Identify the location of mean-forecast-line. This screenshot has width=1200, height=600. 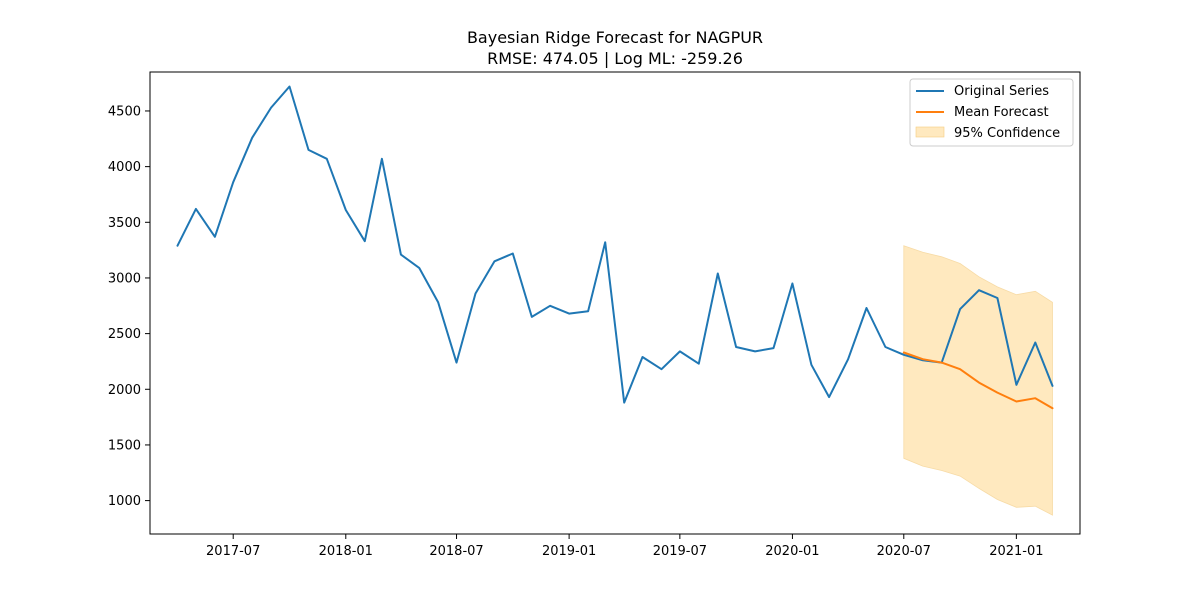
(978, 380).